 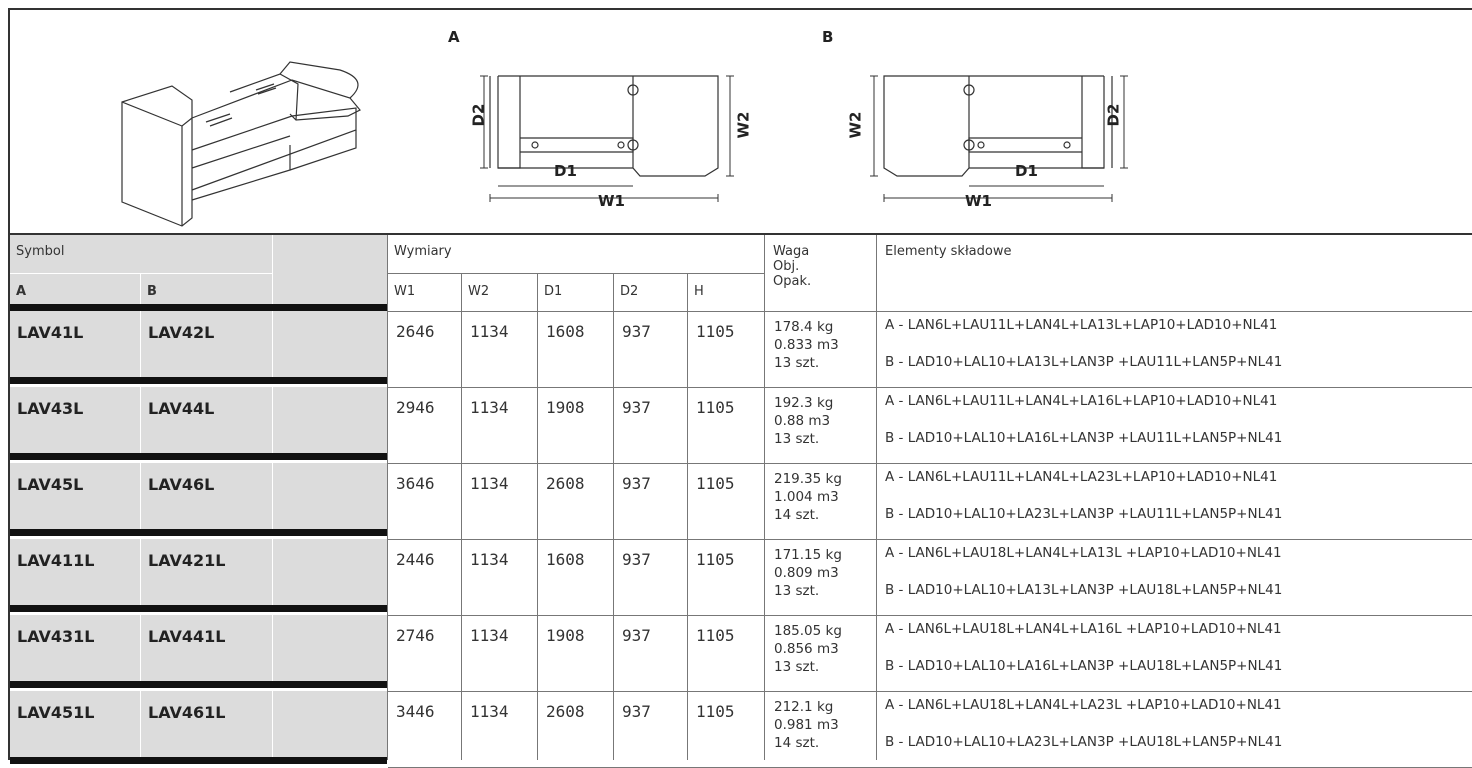 I want to click on diagram-a-d1: D1, so click(x=565, y=171).